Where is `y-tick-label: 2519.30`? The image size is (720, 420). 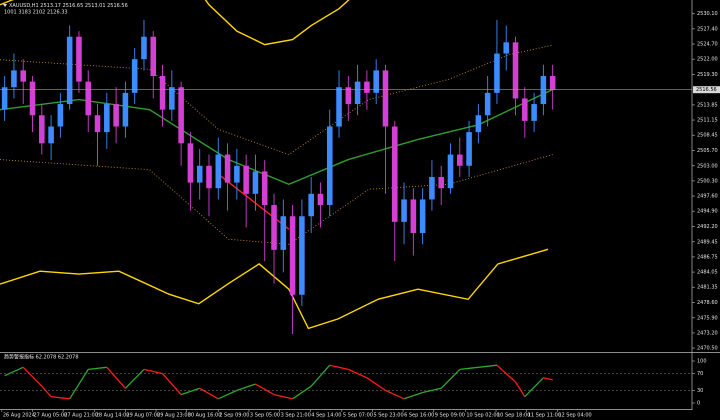
y-tick-label: 2519.30 is located at coordinates (707, 75).